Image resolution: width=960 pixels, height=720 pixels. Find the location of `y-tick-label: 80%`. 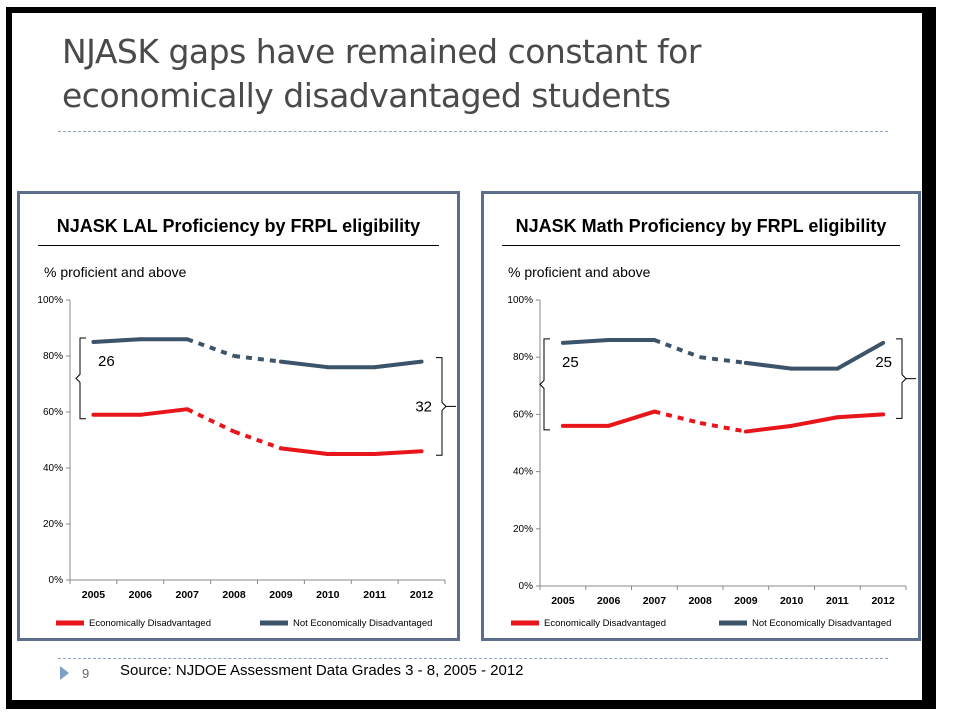

y-tick-label: 80% is located at coordinates (53, 356).